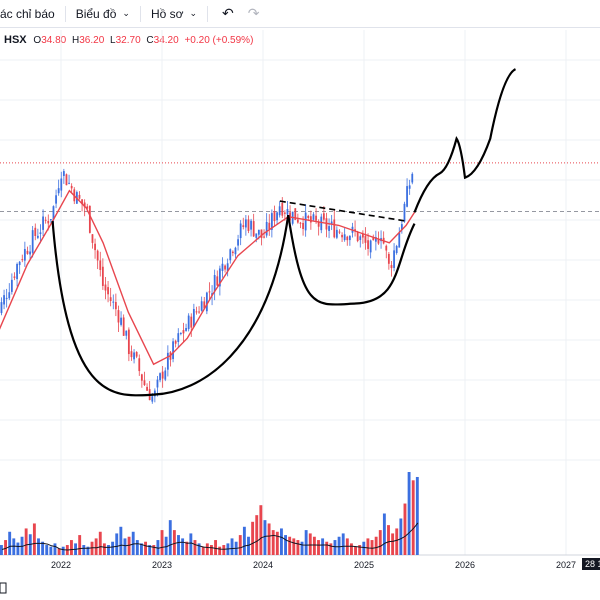 Image resolution: width=600 pixels, height=600 pixels. I want to click on x-tick-label: 2024, so click(263, 565).